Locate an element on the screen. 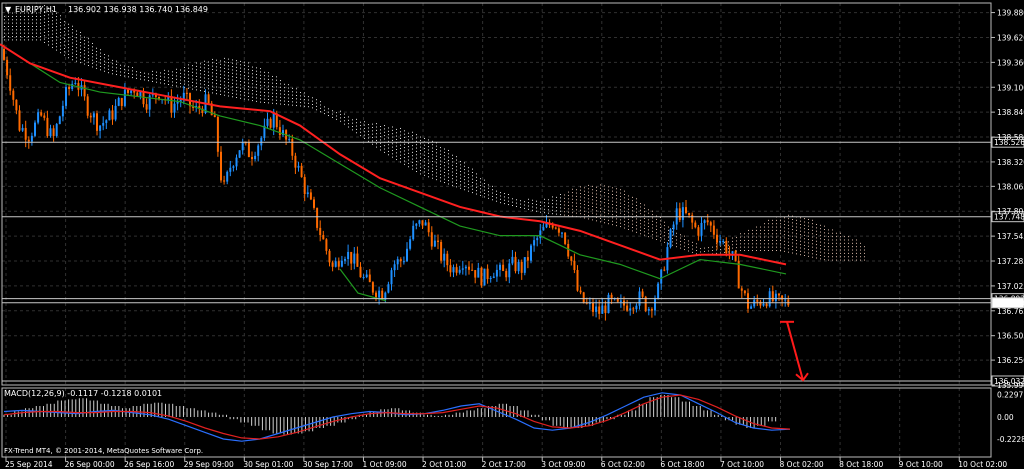  x-tick-label: 29 Sep 09:00 is located at coordinates (209, 464).